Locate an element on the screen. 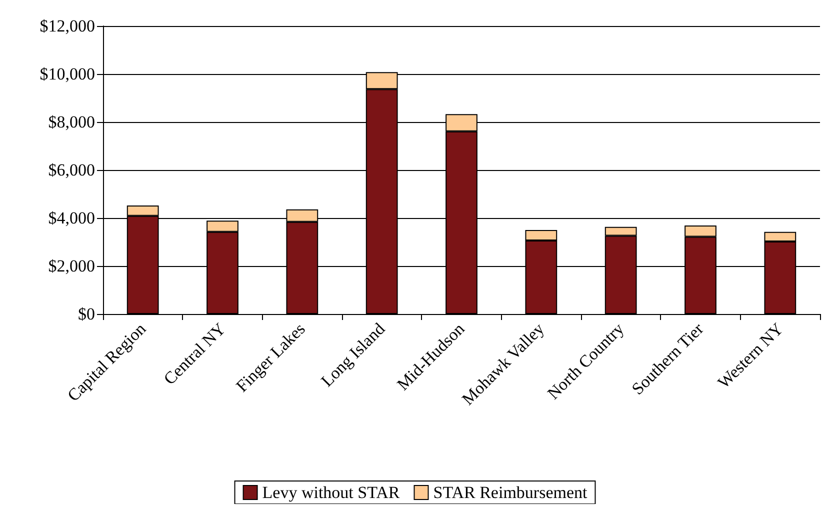 Image resolution: width=830 pixels, height=512 pixels. y-tick-label: $10,000 is located at coordinates (67, 74).